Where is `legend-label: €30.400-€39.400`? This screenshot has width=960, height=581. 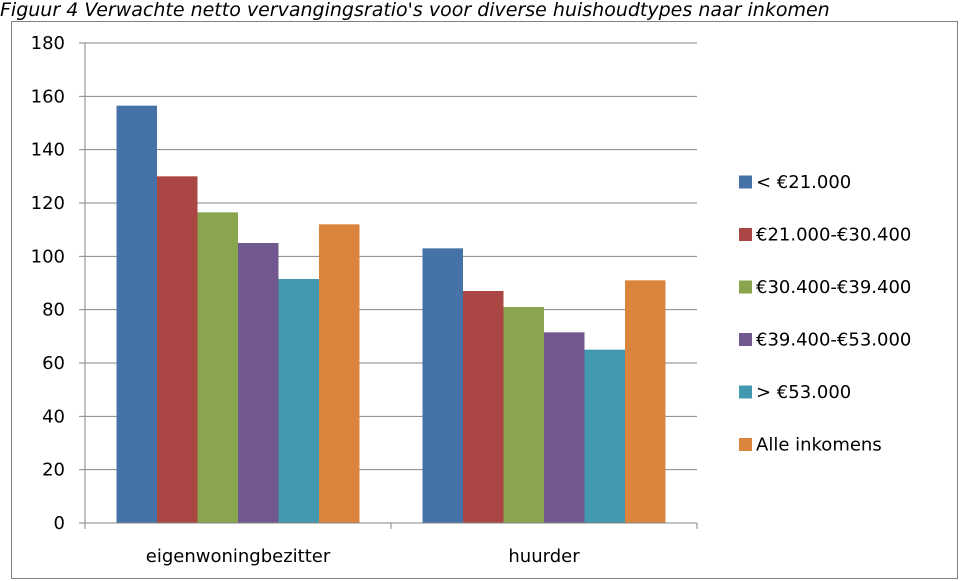 legend-label: €30.400-€39.400 is located at coordinates (833, 287).